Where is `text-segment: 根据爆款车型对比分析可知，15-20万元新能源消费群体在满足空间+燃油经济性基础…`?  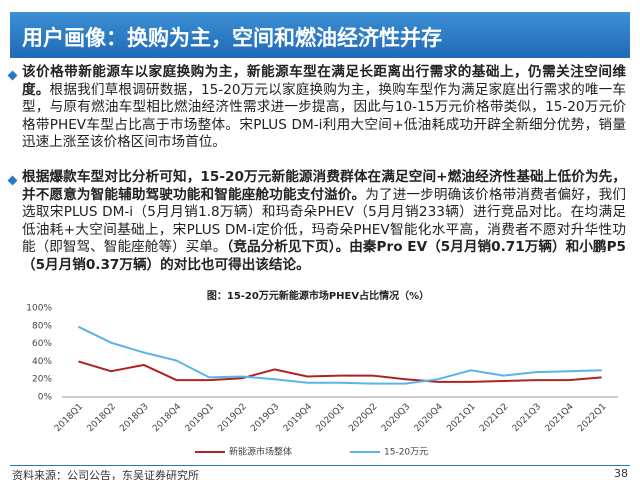 text-segment: 根据爆款车型对比分析可知，15-20万元新能源消费群体在满足空间+燃油经济性基础… is located at coordinates (324, 186).